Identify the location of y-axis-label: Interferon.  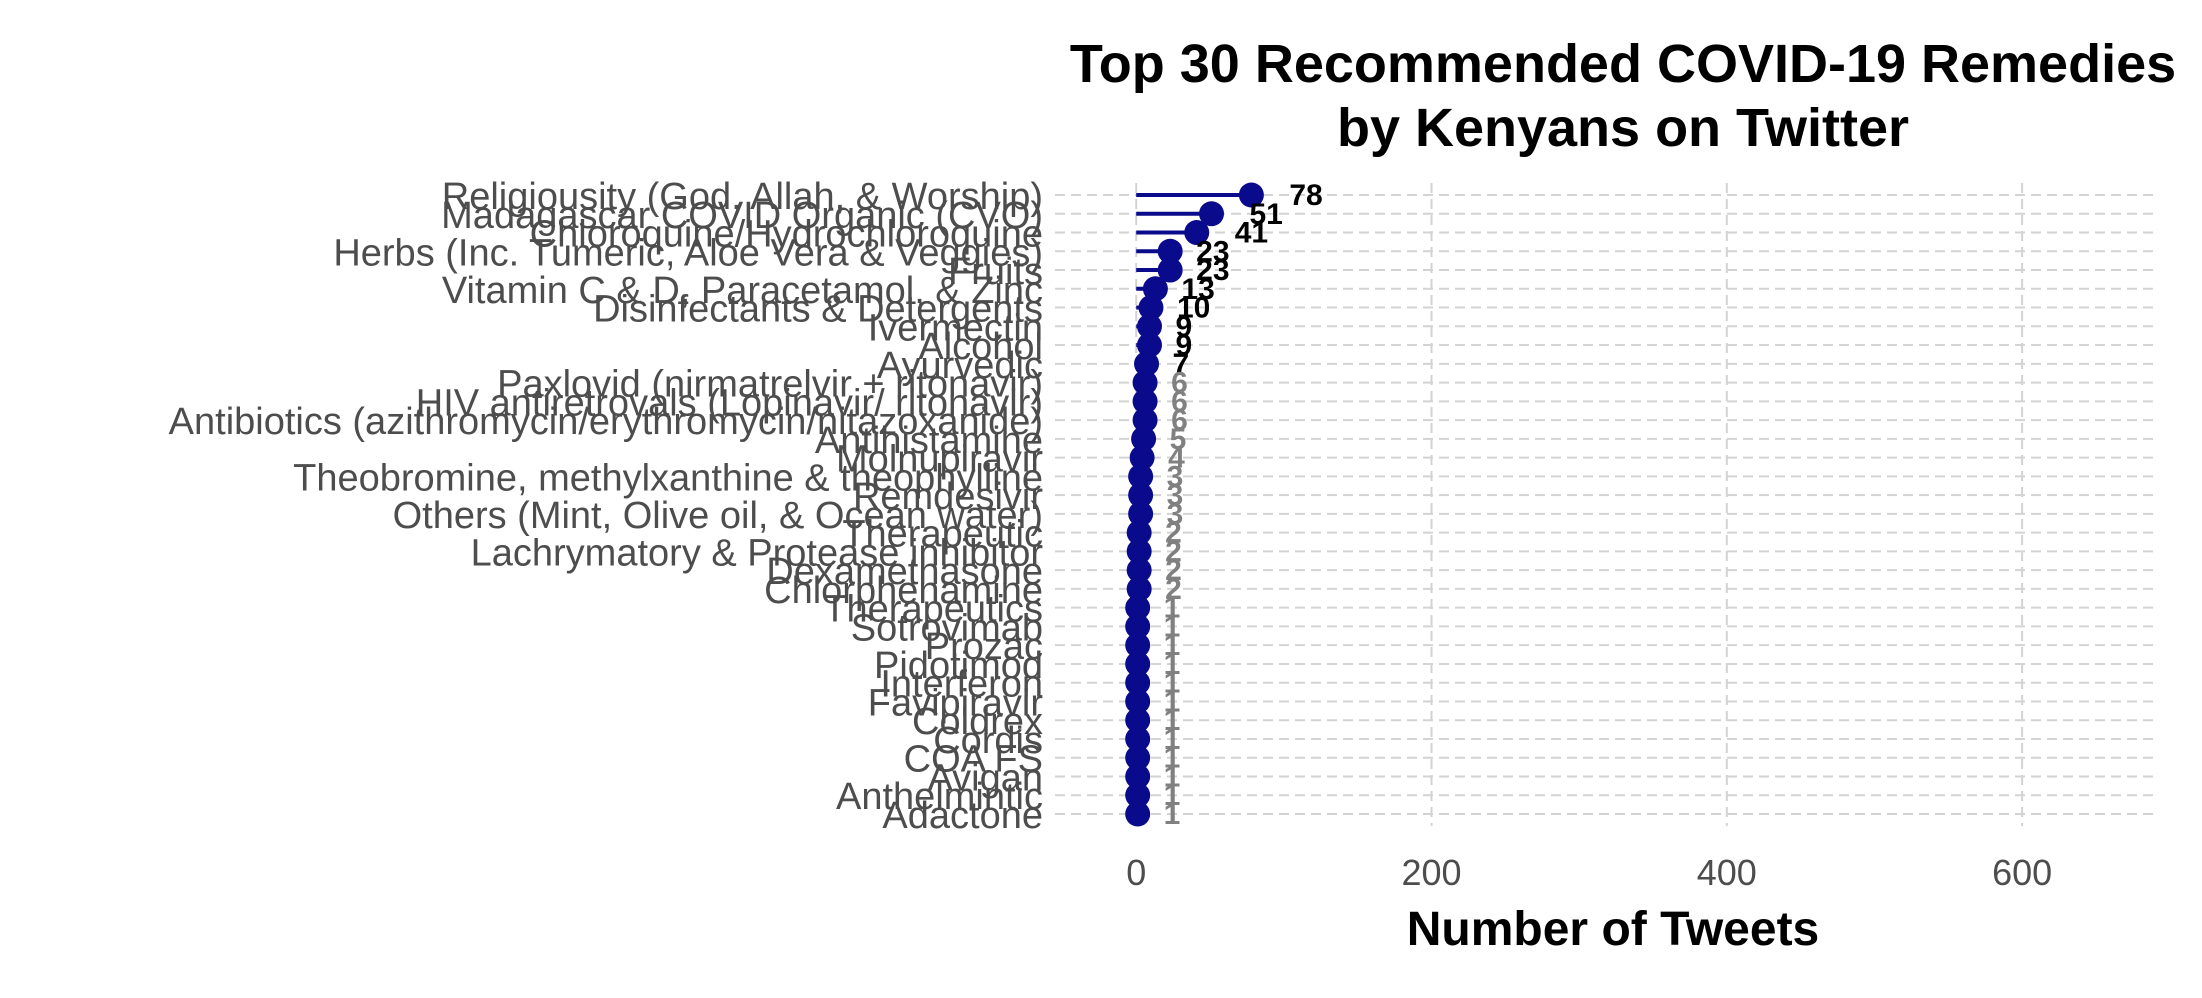
(961, 685).